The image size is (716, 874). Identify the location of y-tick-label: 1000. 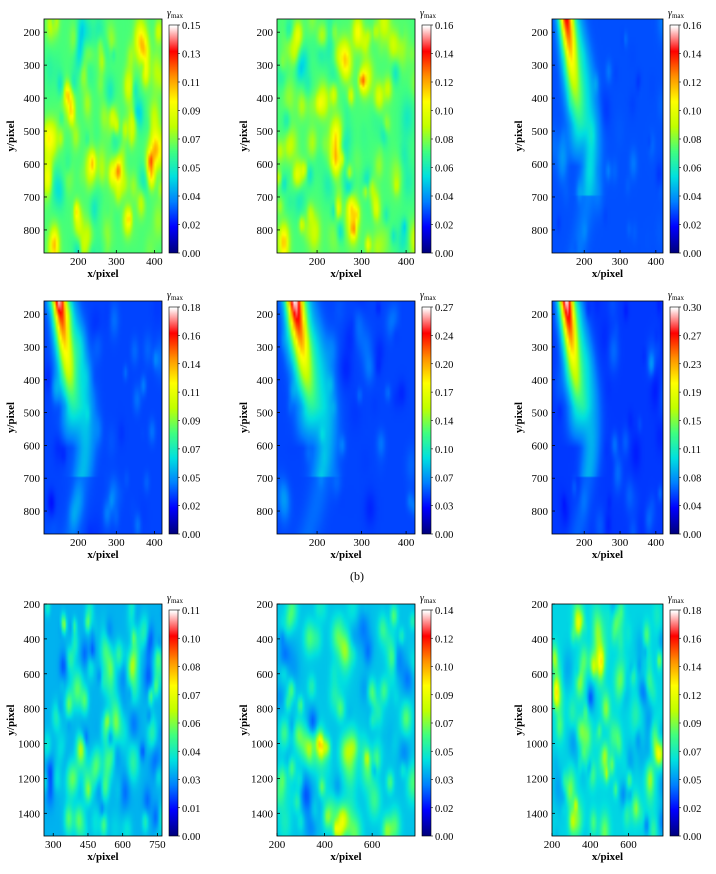
(537, 745).